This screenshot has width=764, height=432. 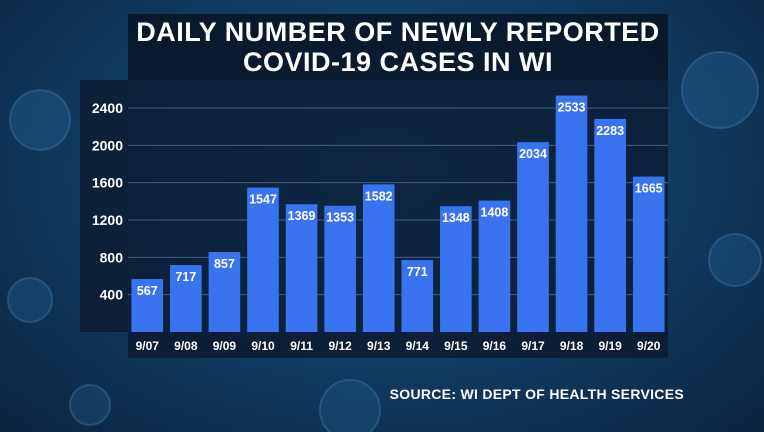 I want to click on data-label: 857, so click(x=224, y=264).